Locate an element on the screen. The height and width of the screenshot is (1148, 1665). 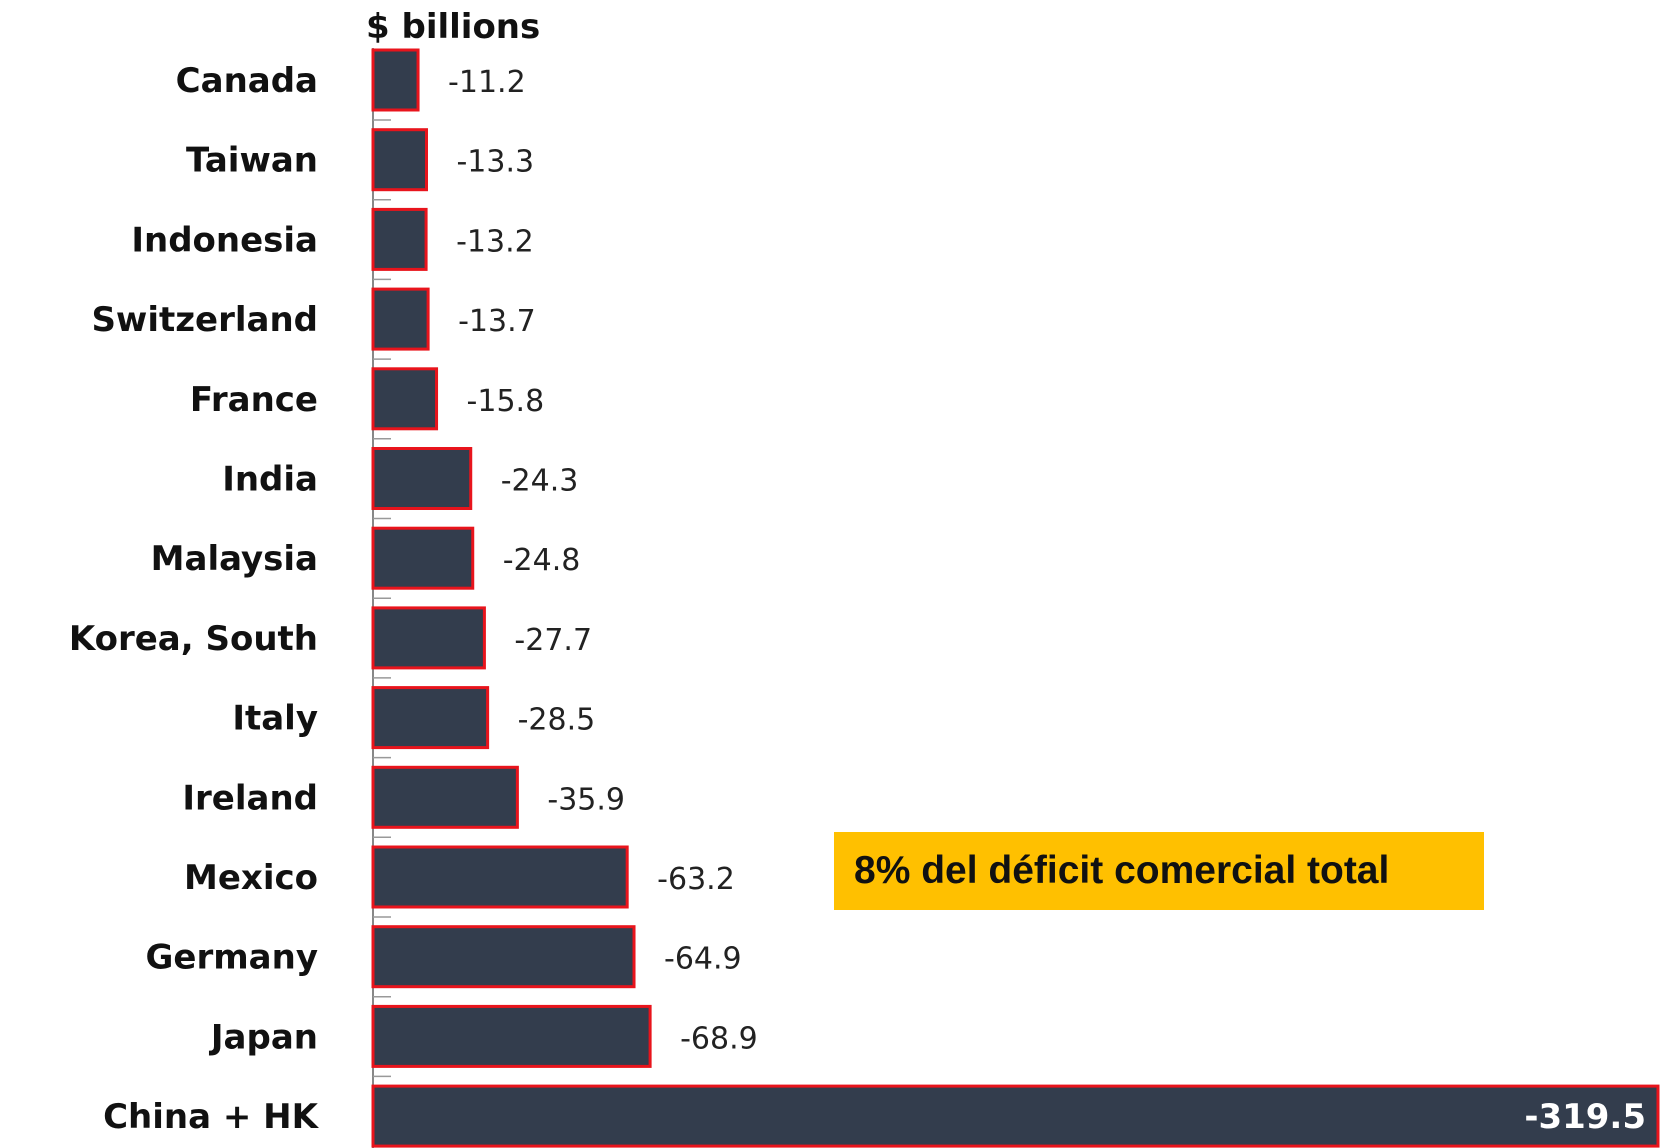
category-label: France is located at coordinates (254, 400).